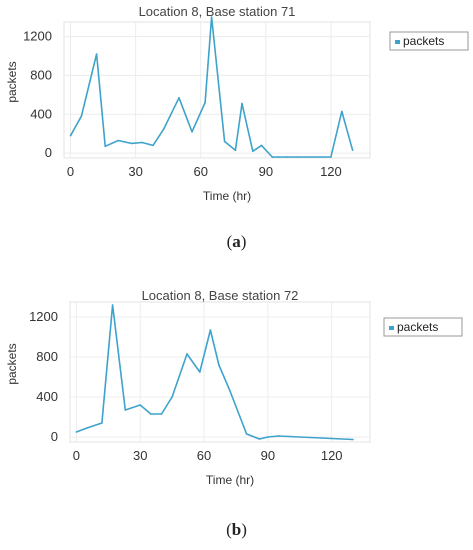 Image resolution: width=473 pixels, height=550 pixels. What do you see at coordinates (215, 372) in the screenshot?
I see `series-line-packets` at bounding box center [215, 372].